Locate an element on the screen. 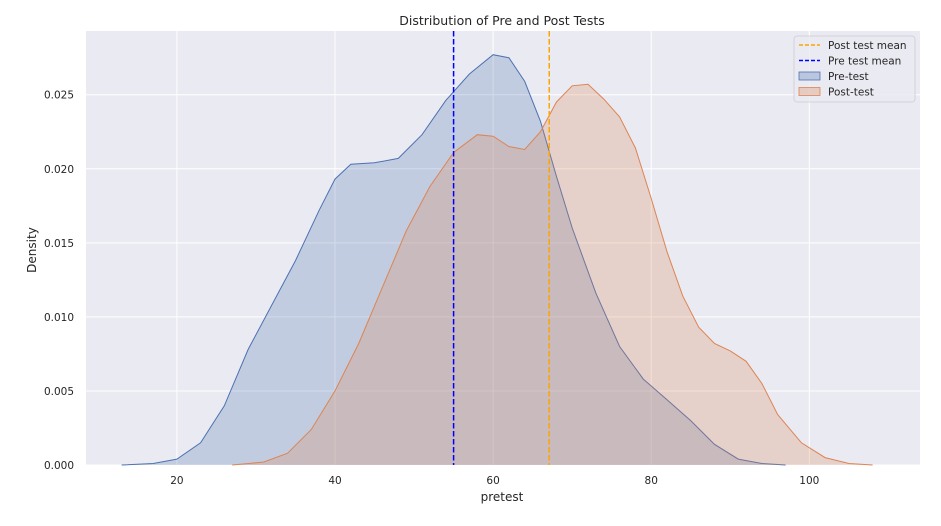  x-axis-ticks: 20 40 60 80 100 is located at coordinates (494, 481).